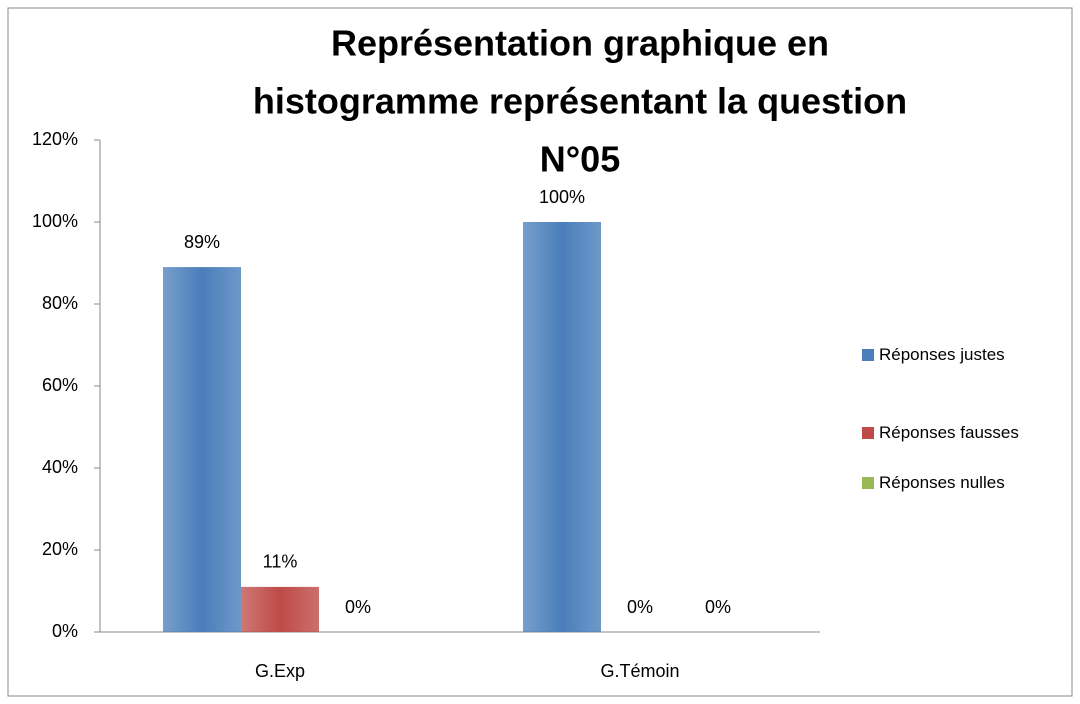  Describe the element at coordinates (562, 197) in the screenshot. I see `value-label: 100%` at that location.